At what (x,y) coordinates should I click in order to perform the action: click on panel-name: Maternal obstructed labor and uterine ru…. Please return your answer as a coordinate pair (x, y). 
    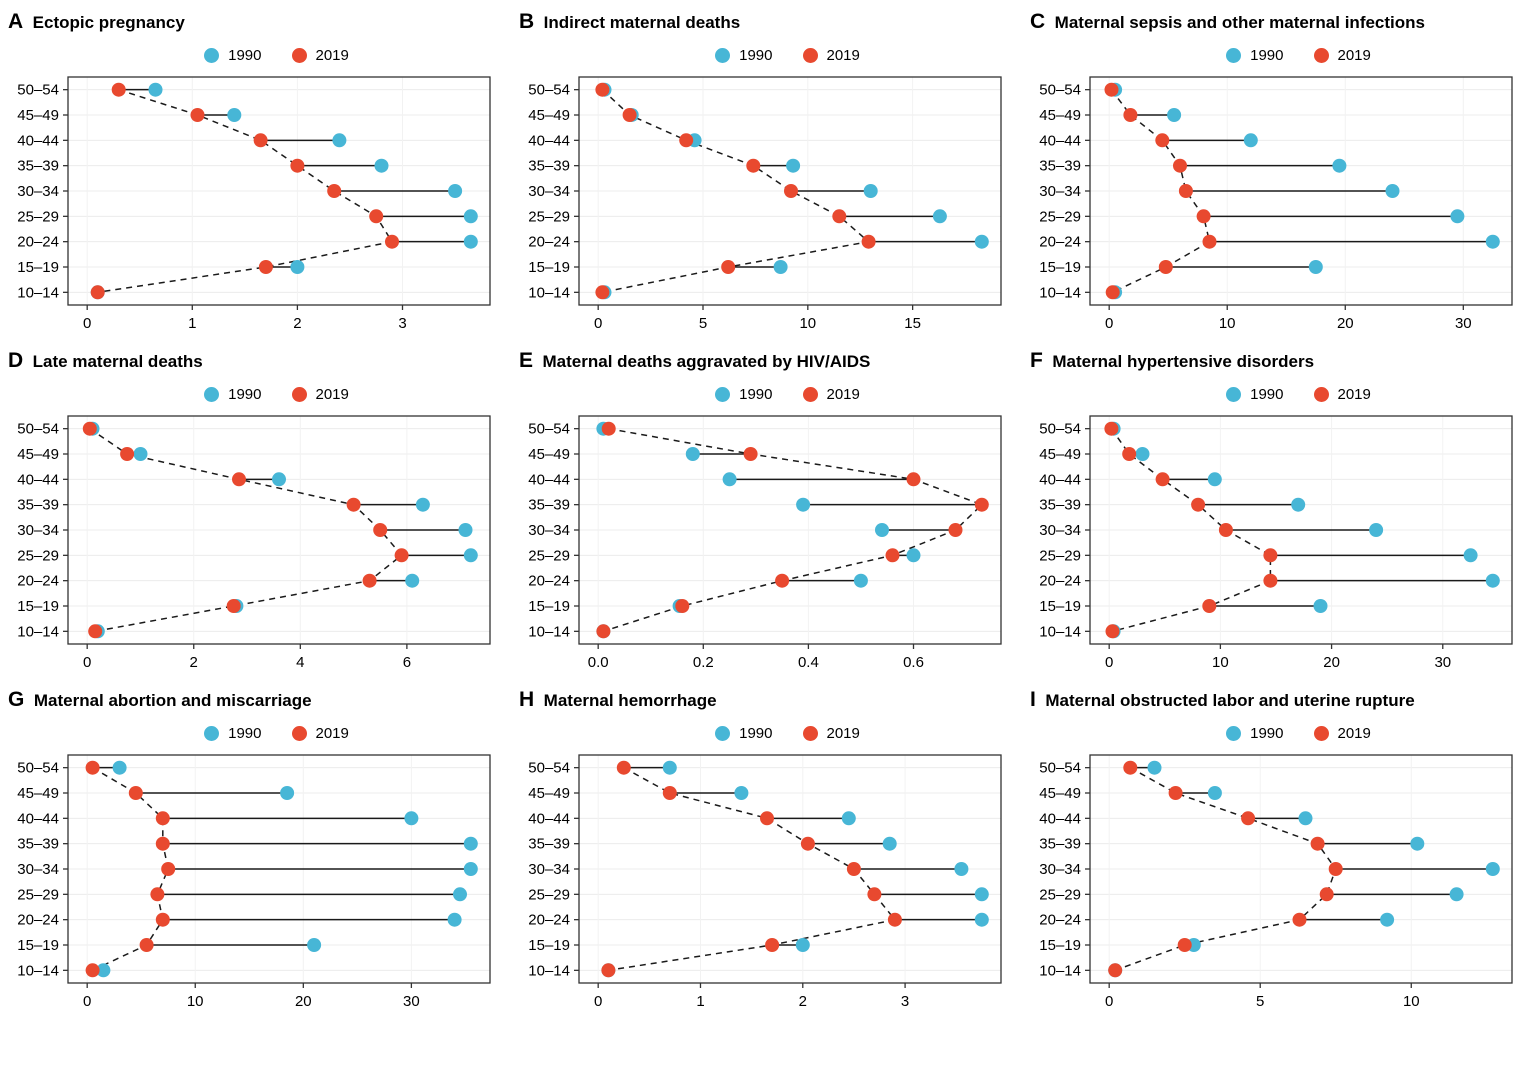
    Looking at the image, I should click on (1230, 700).